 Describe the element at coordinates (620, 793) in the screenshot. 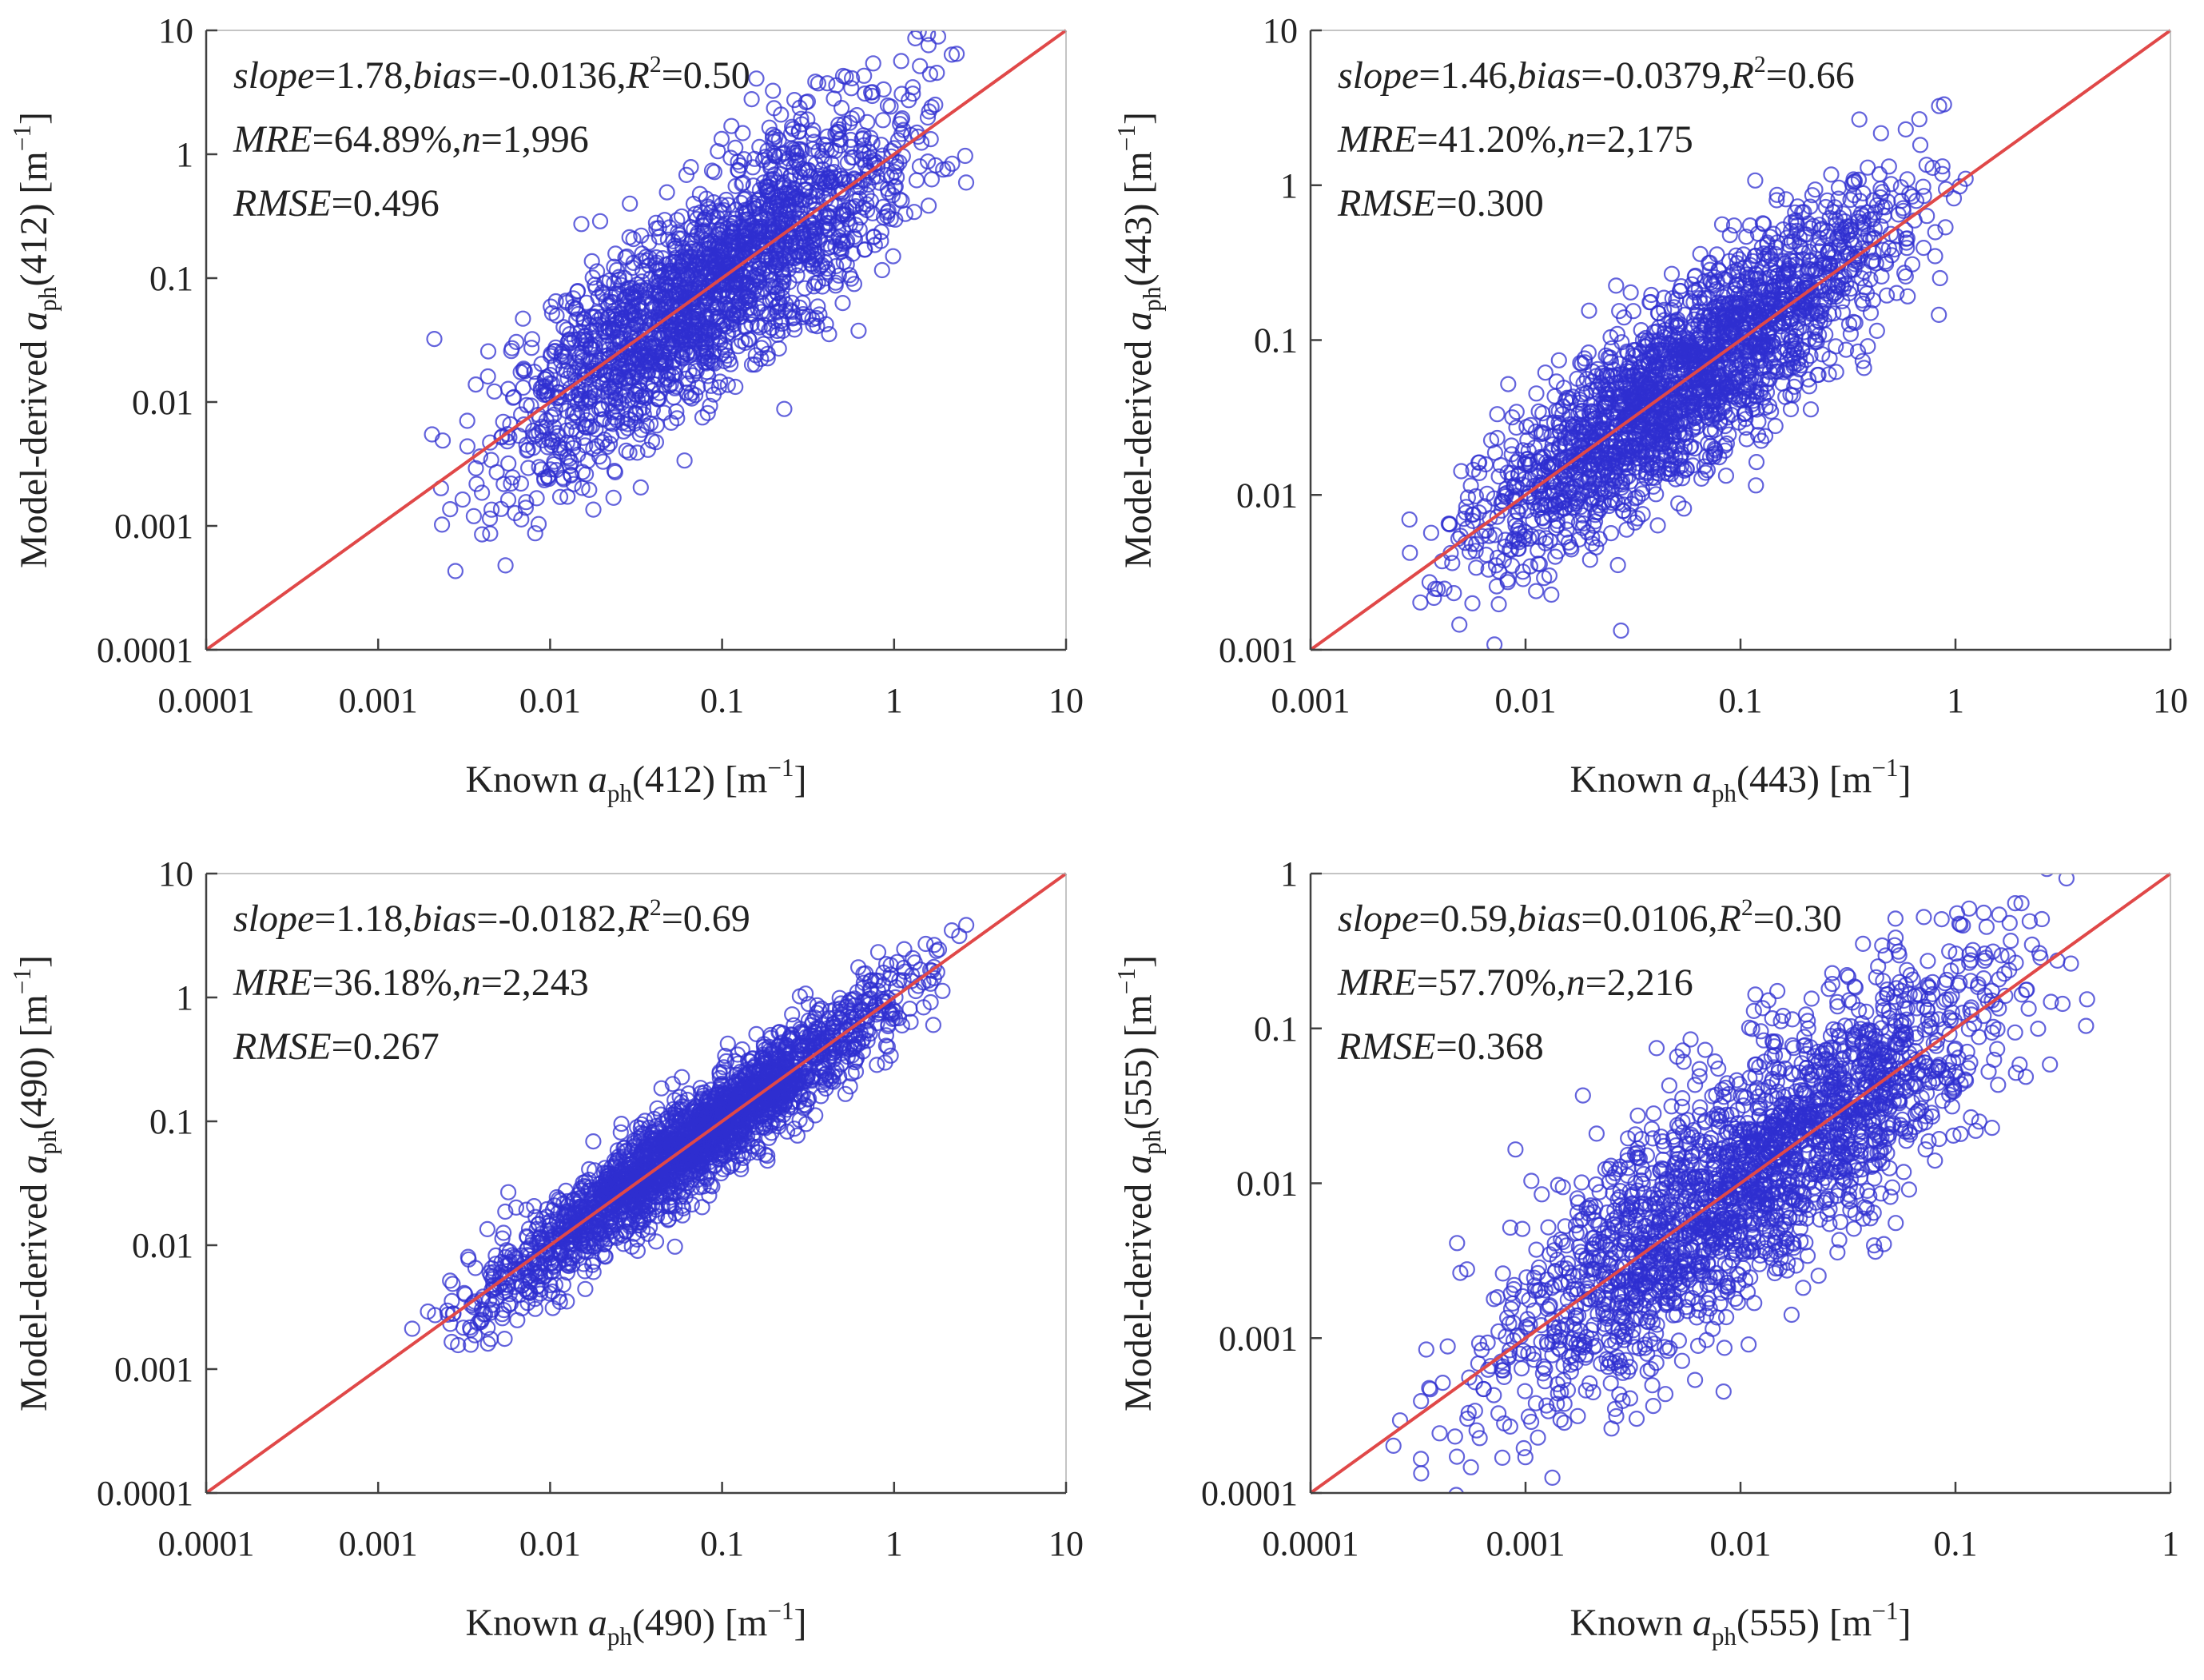

I see `x-axis-label-sub: ph` at that location.